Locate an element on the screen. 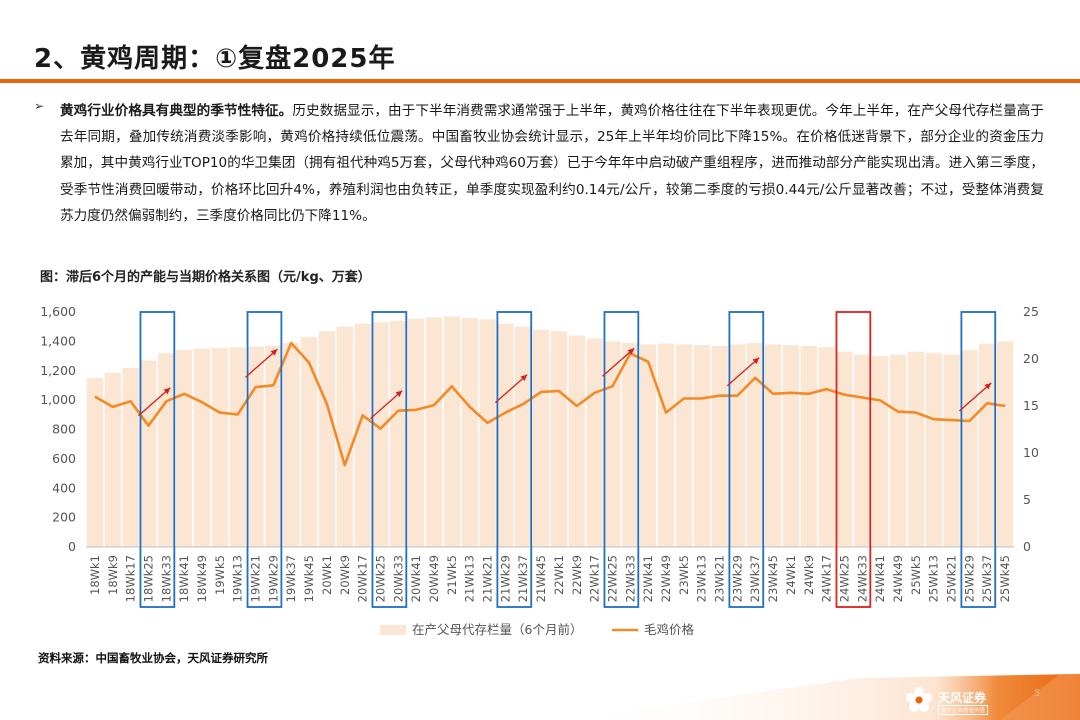 This screenshot has height=720, width=1080. left-axis-tick-label: 1,400 is located at coordinates (58, 340).